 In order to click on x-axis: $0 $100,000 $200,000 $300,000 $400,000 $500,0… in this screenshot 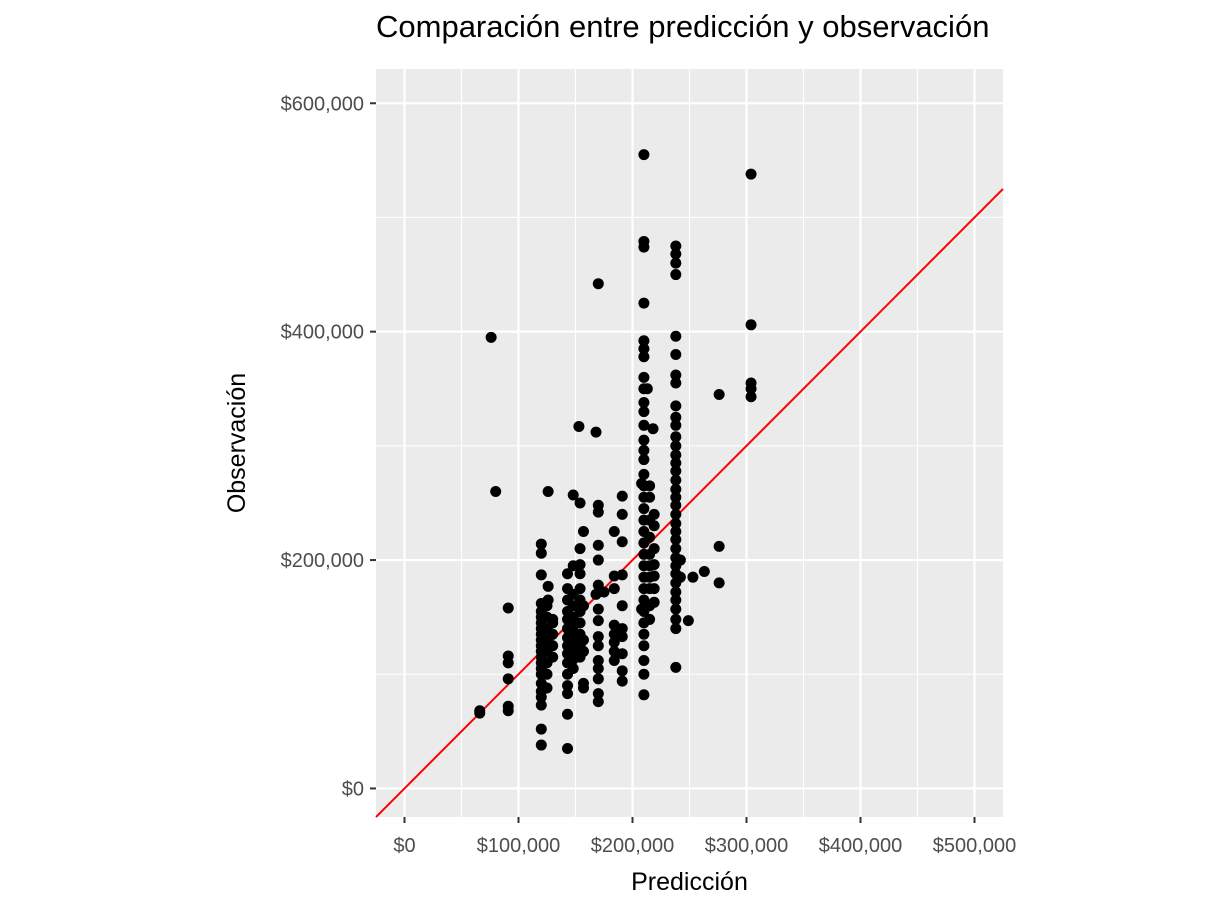, I will do `click(704, 837)`.